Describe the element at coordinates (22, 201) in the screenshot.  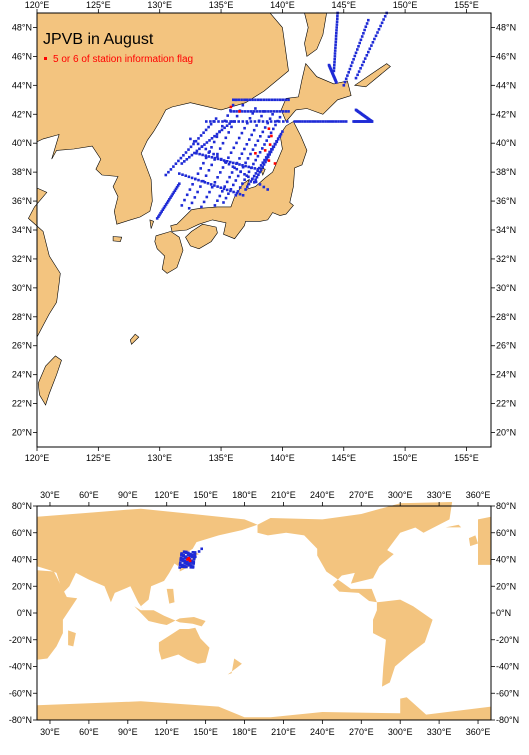
I see `lat-tick-label-left: 36°N` at that location.